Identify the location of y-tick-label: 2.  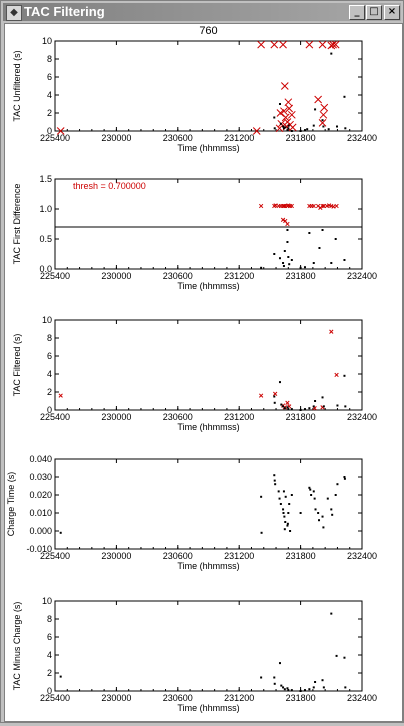
(49, 392).